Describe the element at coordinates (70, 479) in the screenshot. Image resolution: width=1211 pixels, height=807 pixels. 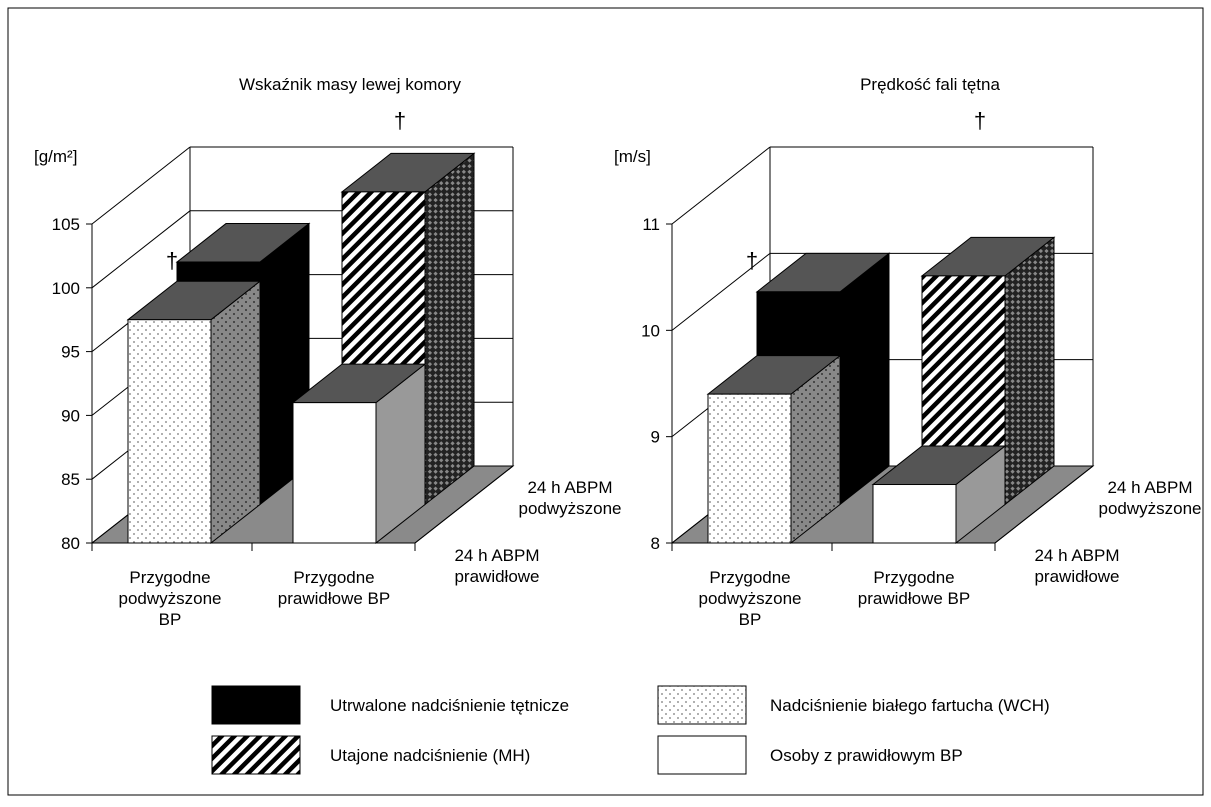
I see `y-tick-label: 85` at that location.